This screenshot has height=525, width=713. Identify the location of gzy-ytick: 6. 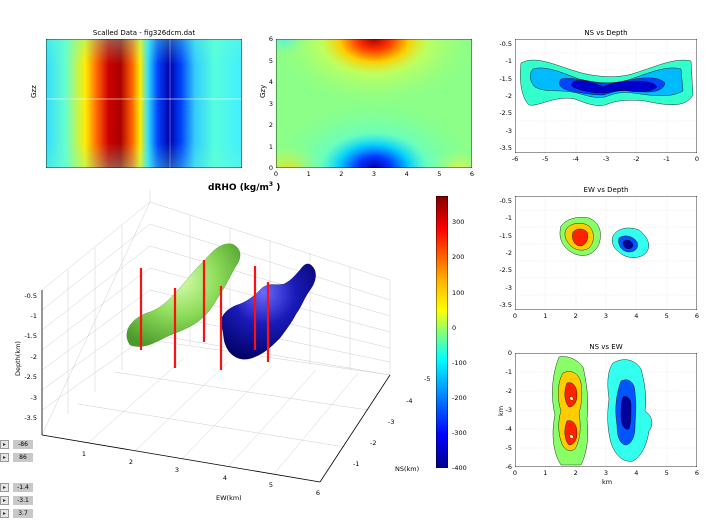
(270, 39).